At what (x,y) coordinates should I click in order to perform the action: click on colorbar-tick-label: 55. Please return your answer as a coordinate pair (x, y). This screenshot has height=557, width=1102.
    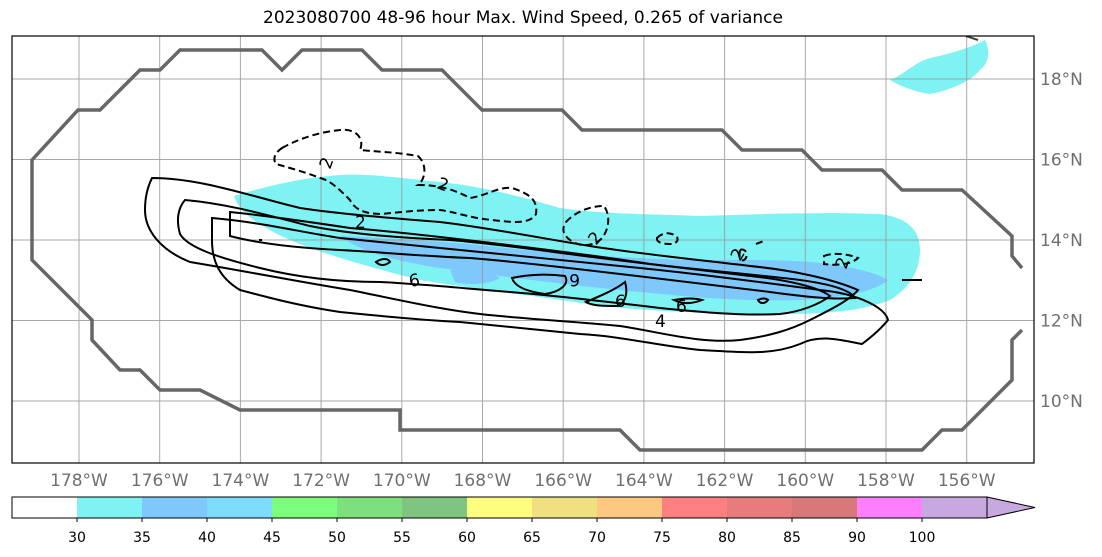
    Looking at the image, I should click on (402, 538).